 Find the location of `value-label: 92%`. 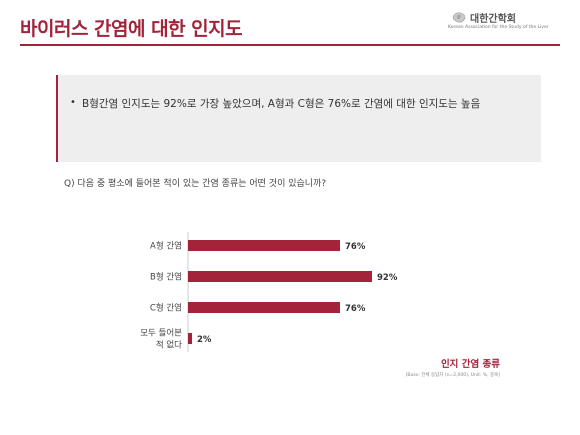

value-label: 92% is located at coordinates (387, 278).